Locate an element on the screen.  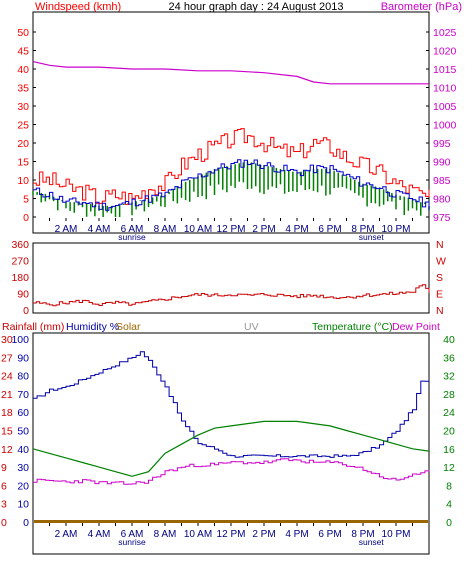
temperature-tick-label: 16 is located at coordinates (449, 450).